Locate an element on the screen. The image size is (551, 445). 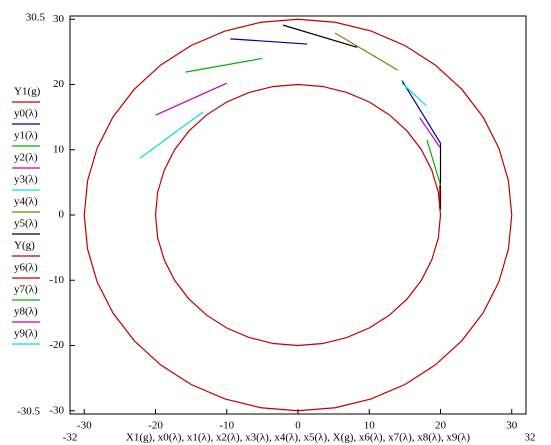
x-limit-label: -32 is located at coordinates (70, 438).